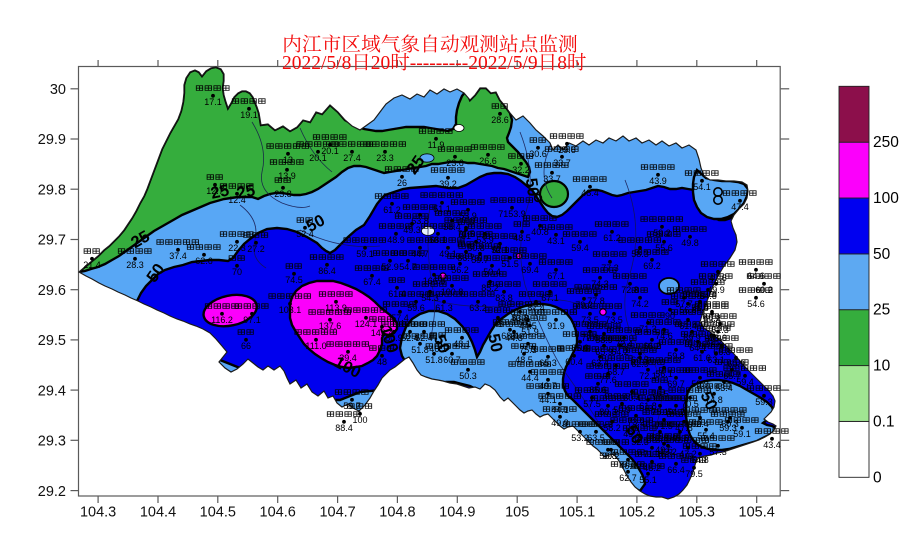 This screenshot has height=542, width=915. I want to click on svg-text: 63.2, so click(478, 308).